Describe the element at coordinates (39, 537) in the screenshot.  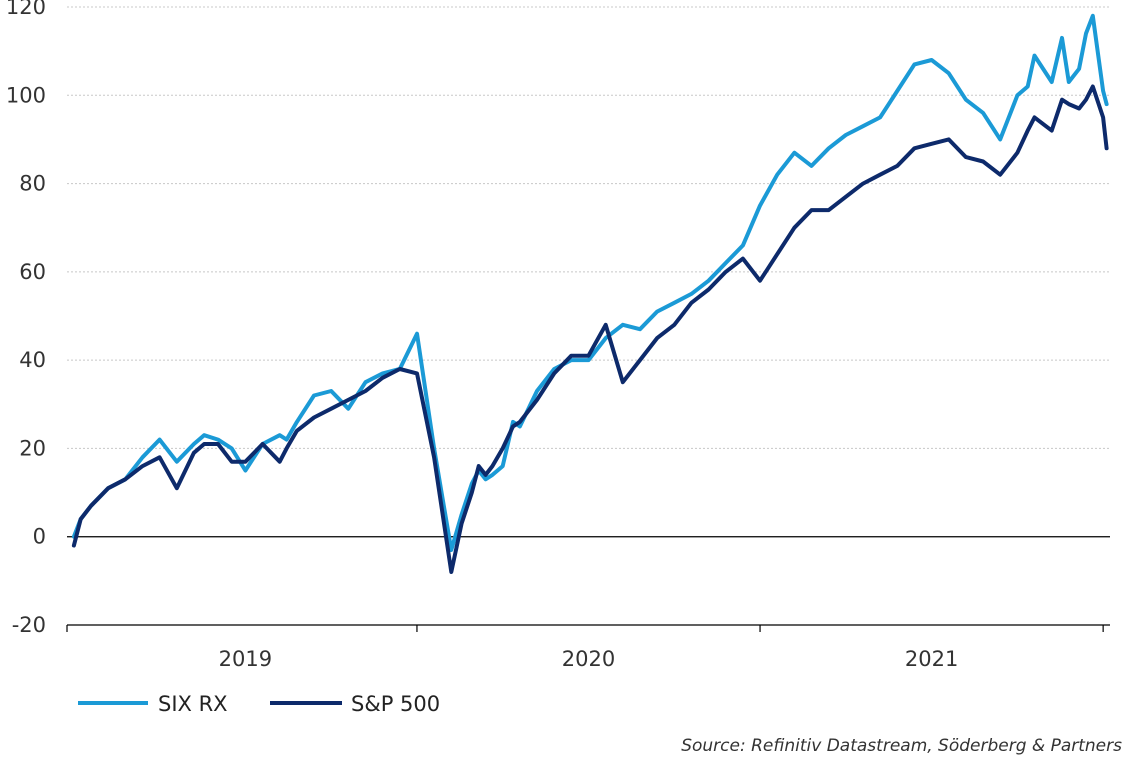
I see `y-tick-label: 0` at that location.